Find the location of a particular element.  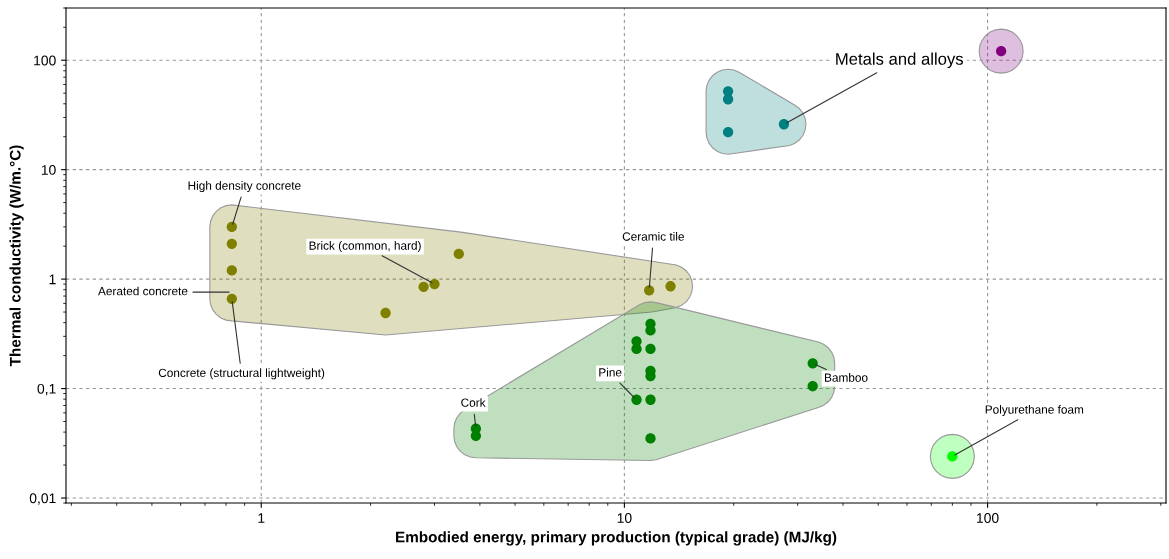

annotation: Pine is located at coordinates (610, 372).